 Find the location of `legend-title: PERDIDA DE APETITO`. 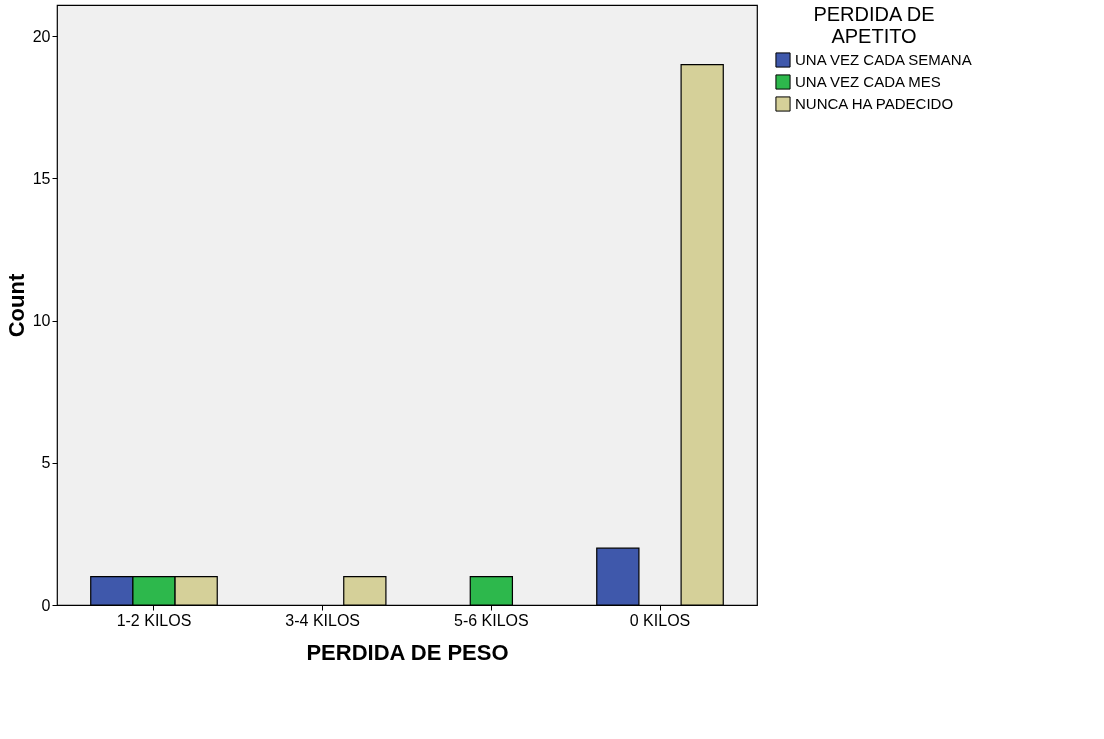

legend-title: PERDIDA DE APETITO is located at coordinates (874, 25).